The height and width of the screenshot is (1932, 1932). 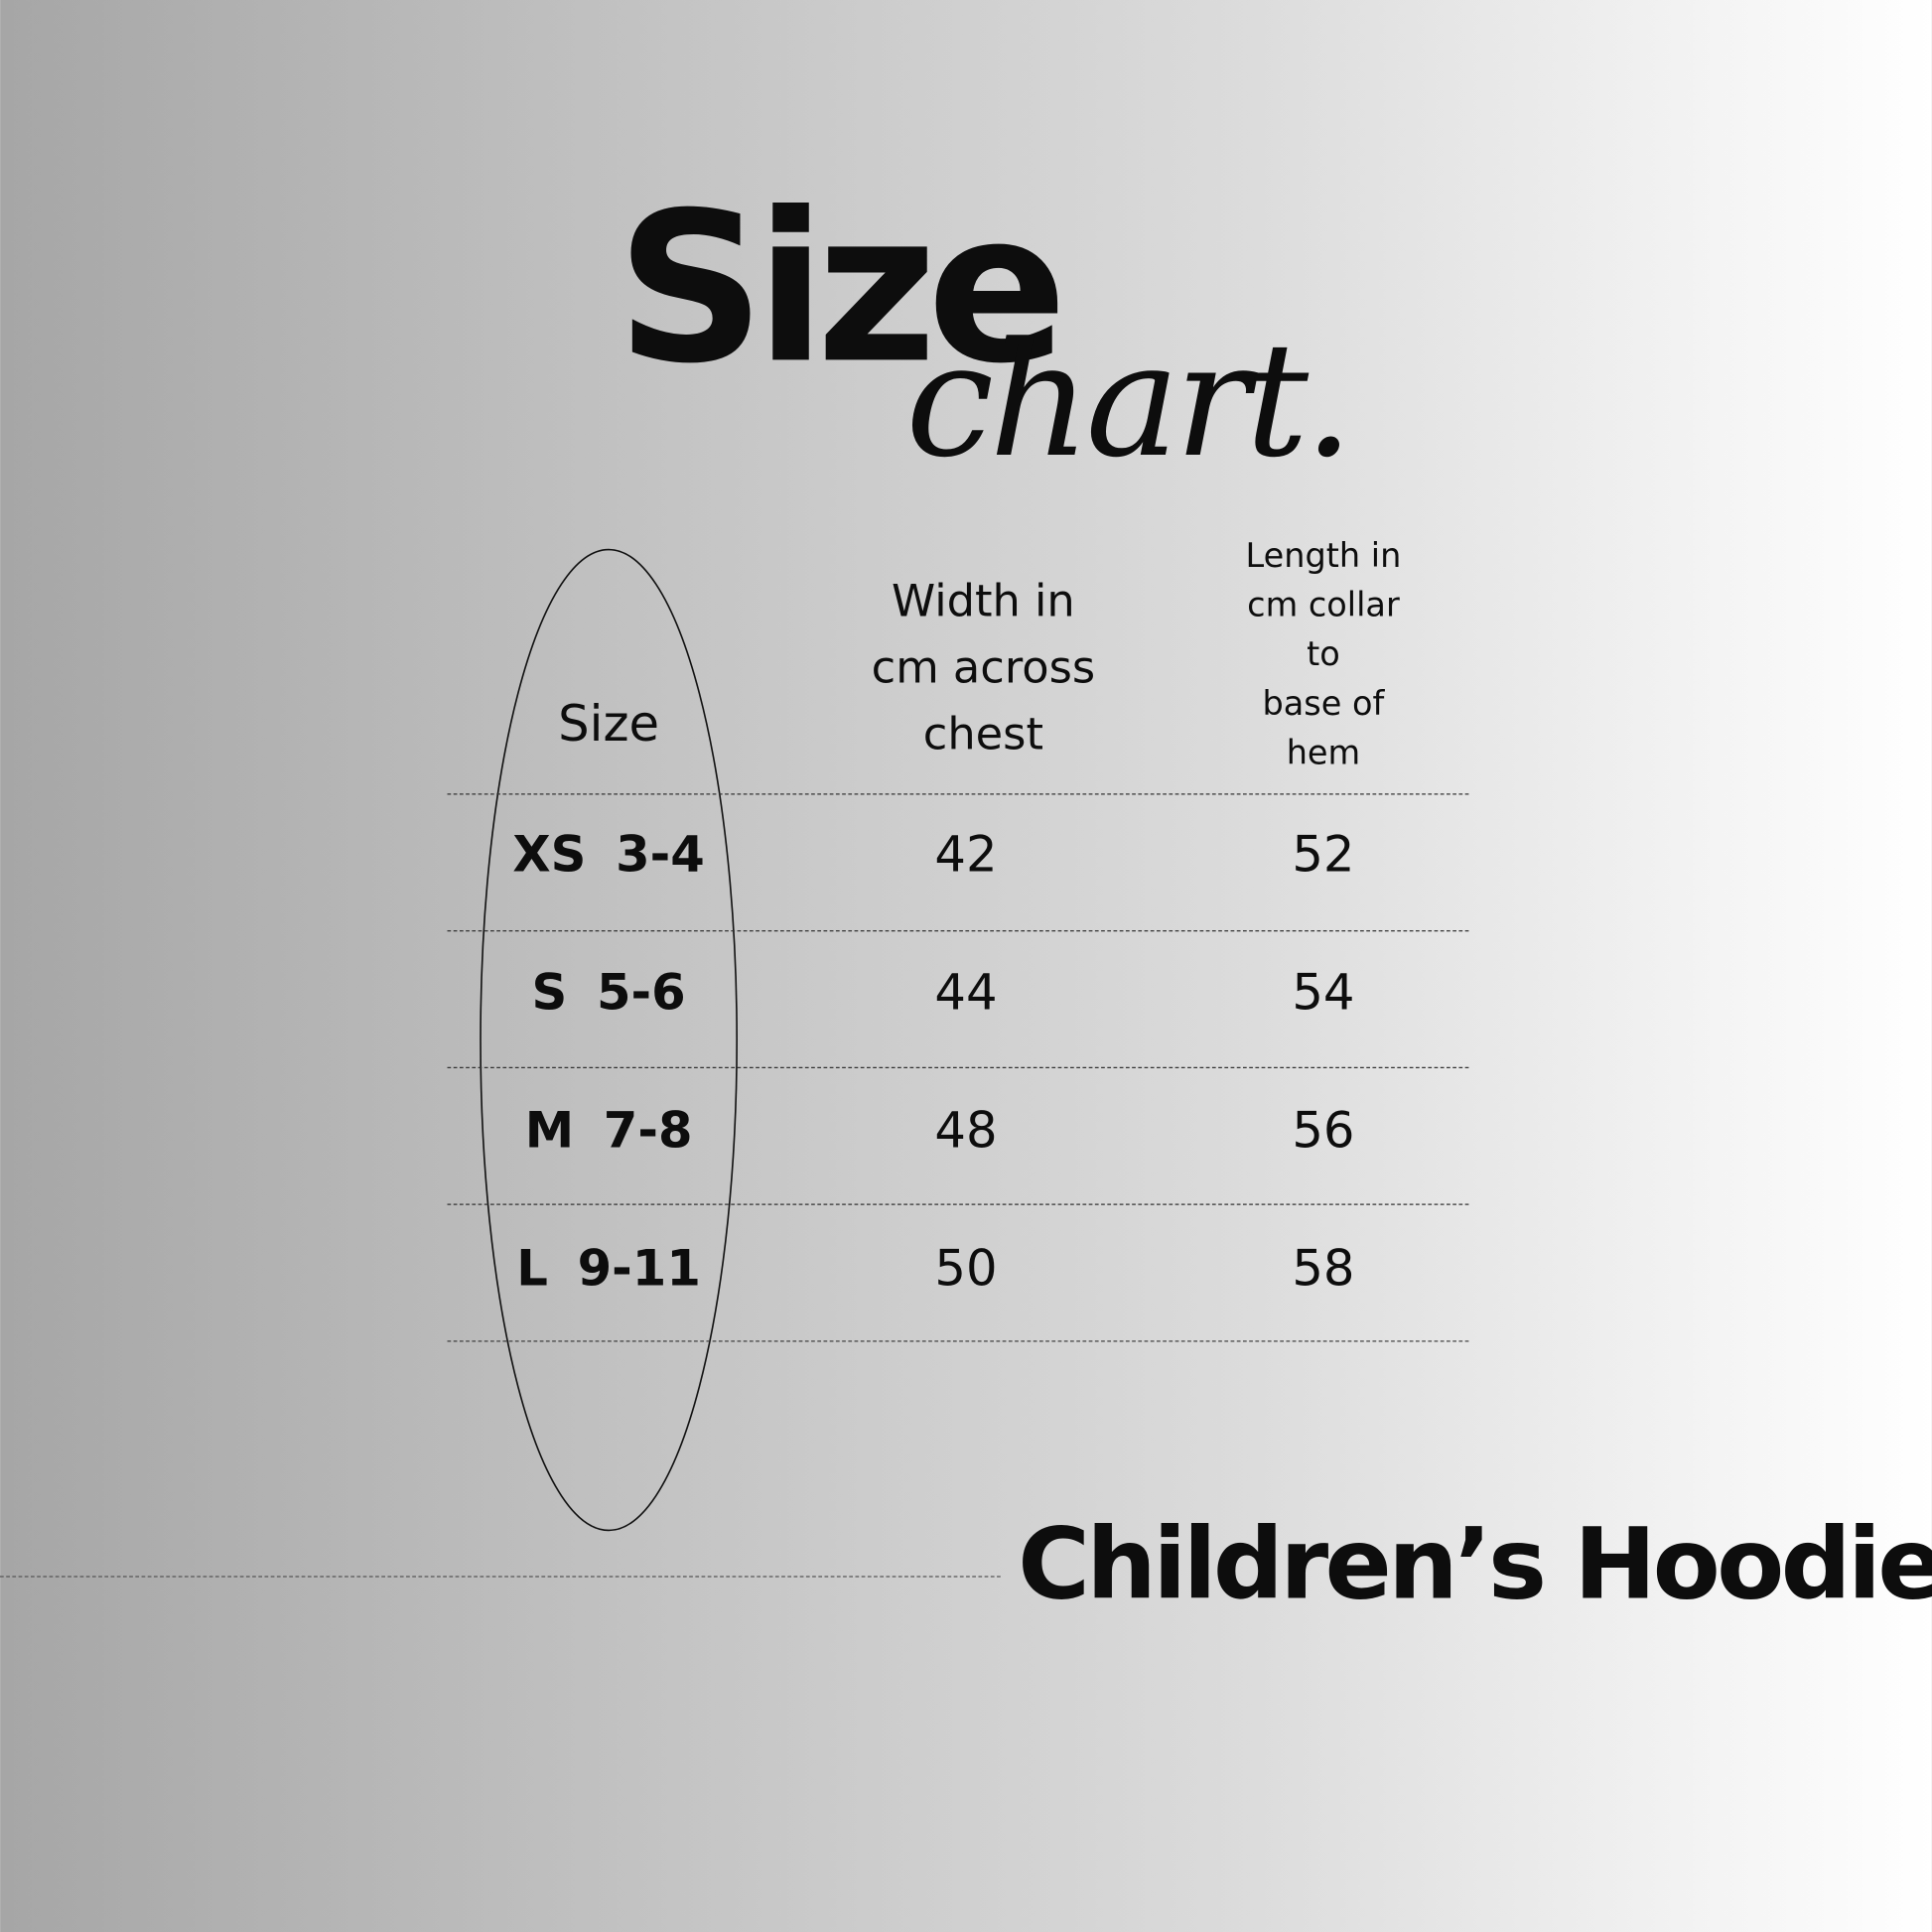 I want to click on bottom-divider, so click(x=501, y=1577).